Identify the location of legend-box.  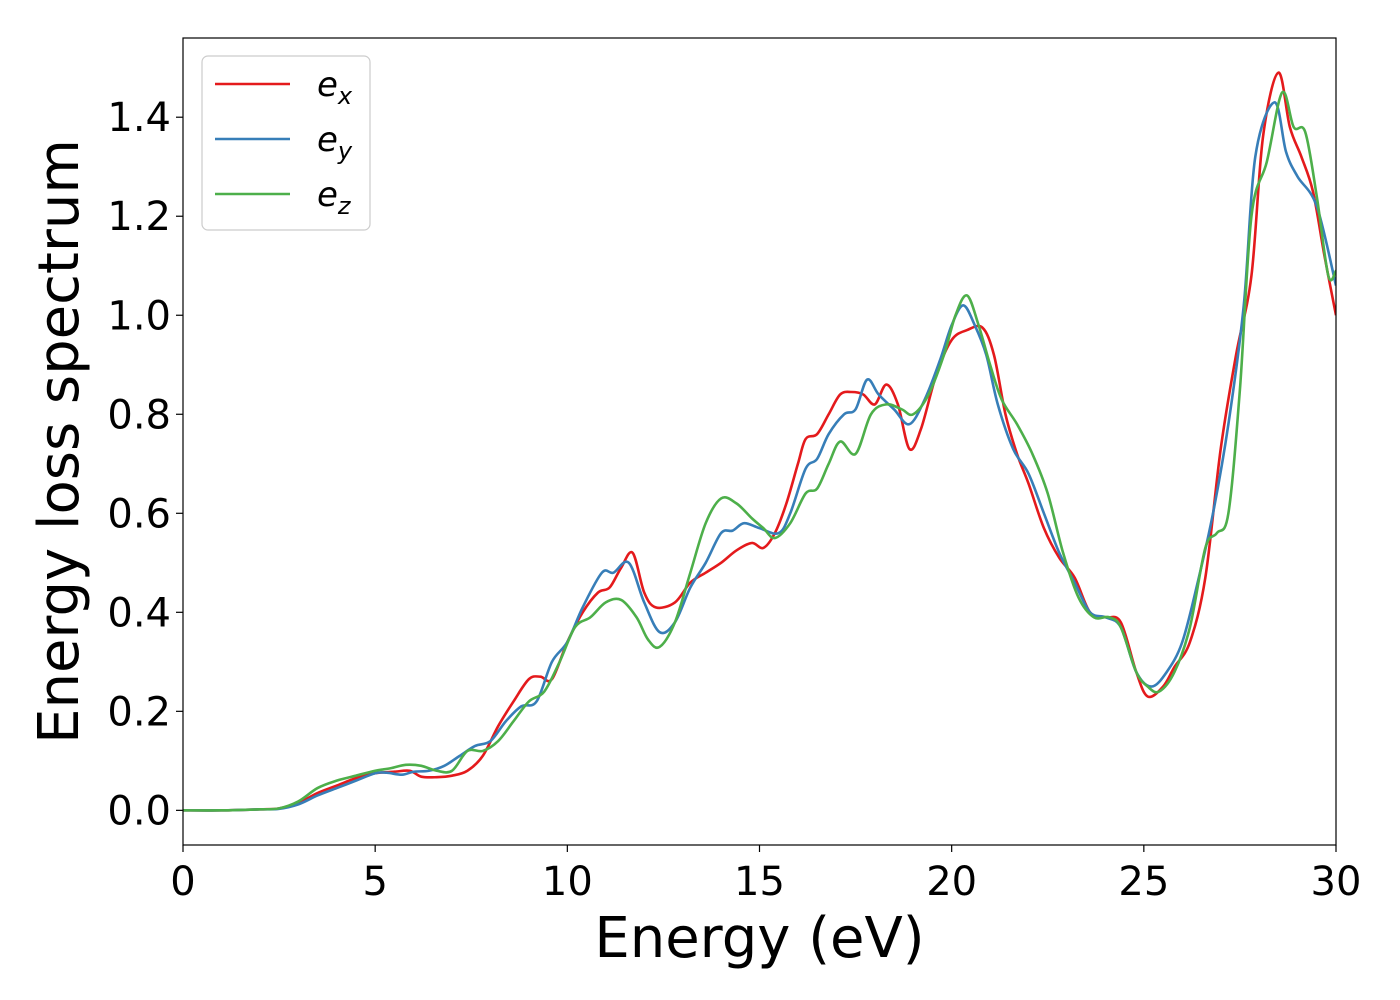
(286, 143).